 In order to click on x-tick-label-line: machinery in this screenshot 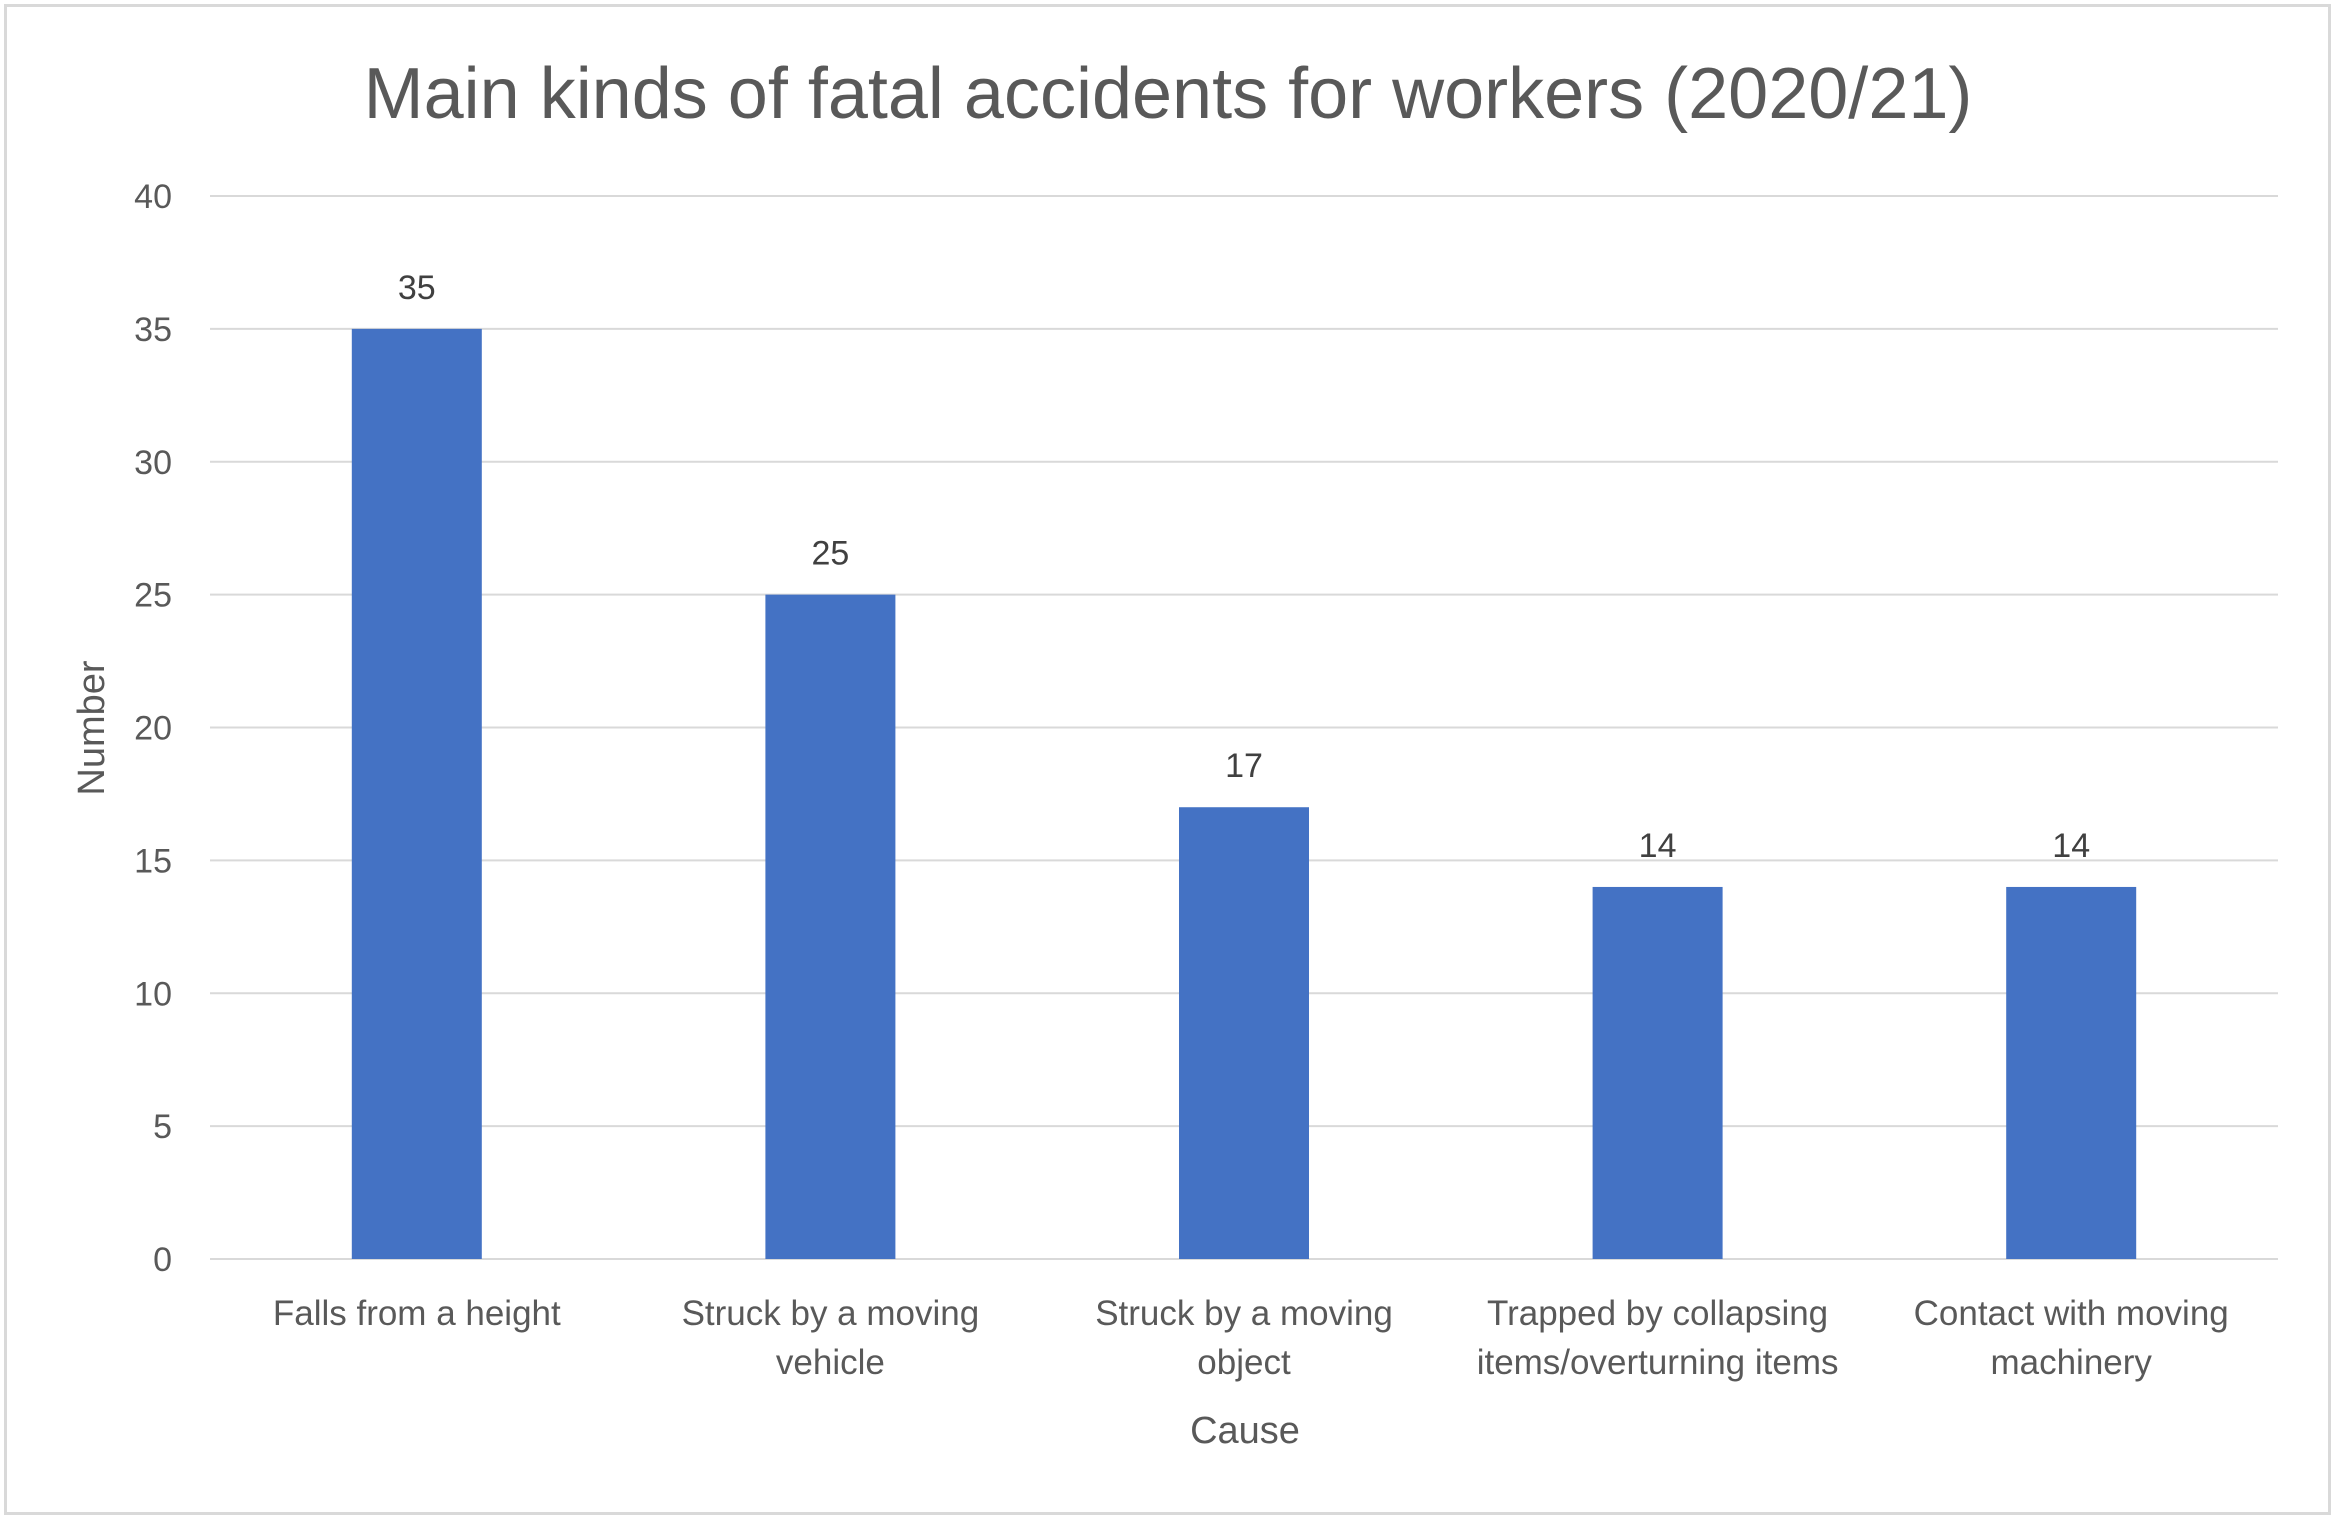, I will do `click(2071, 1362)`.